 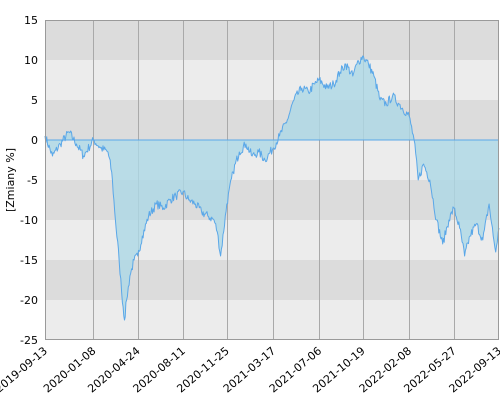 What do you see at coordinates (34, 140) in the screenshot?
I see `y-tick-label: 0` at bounding box center [34, 140].